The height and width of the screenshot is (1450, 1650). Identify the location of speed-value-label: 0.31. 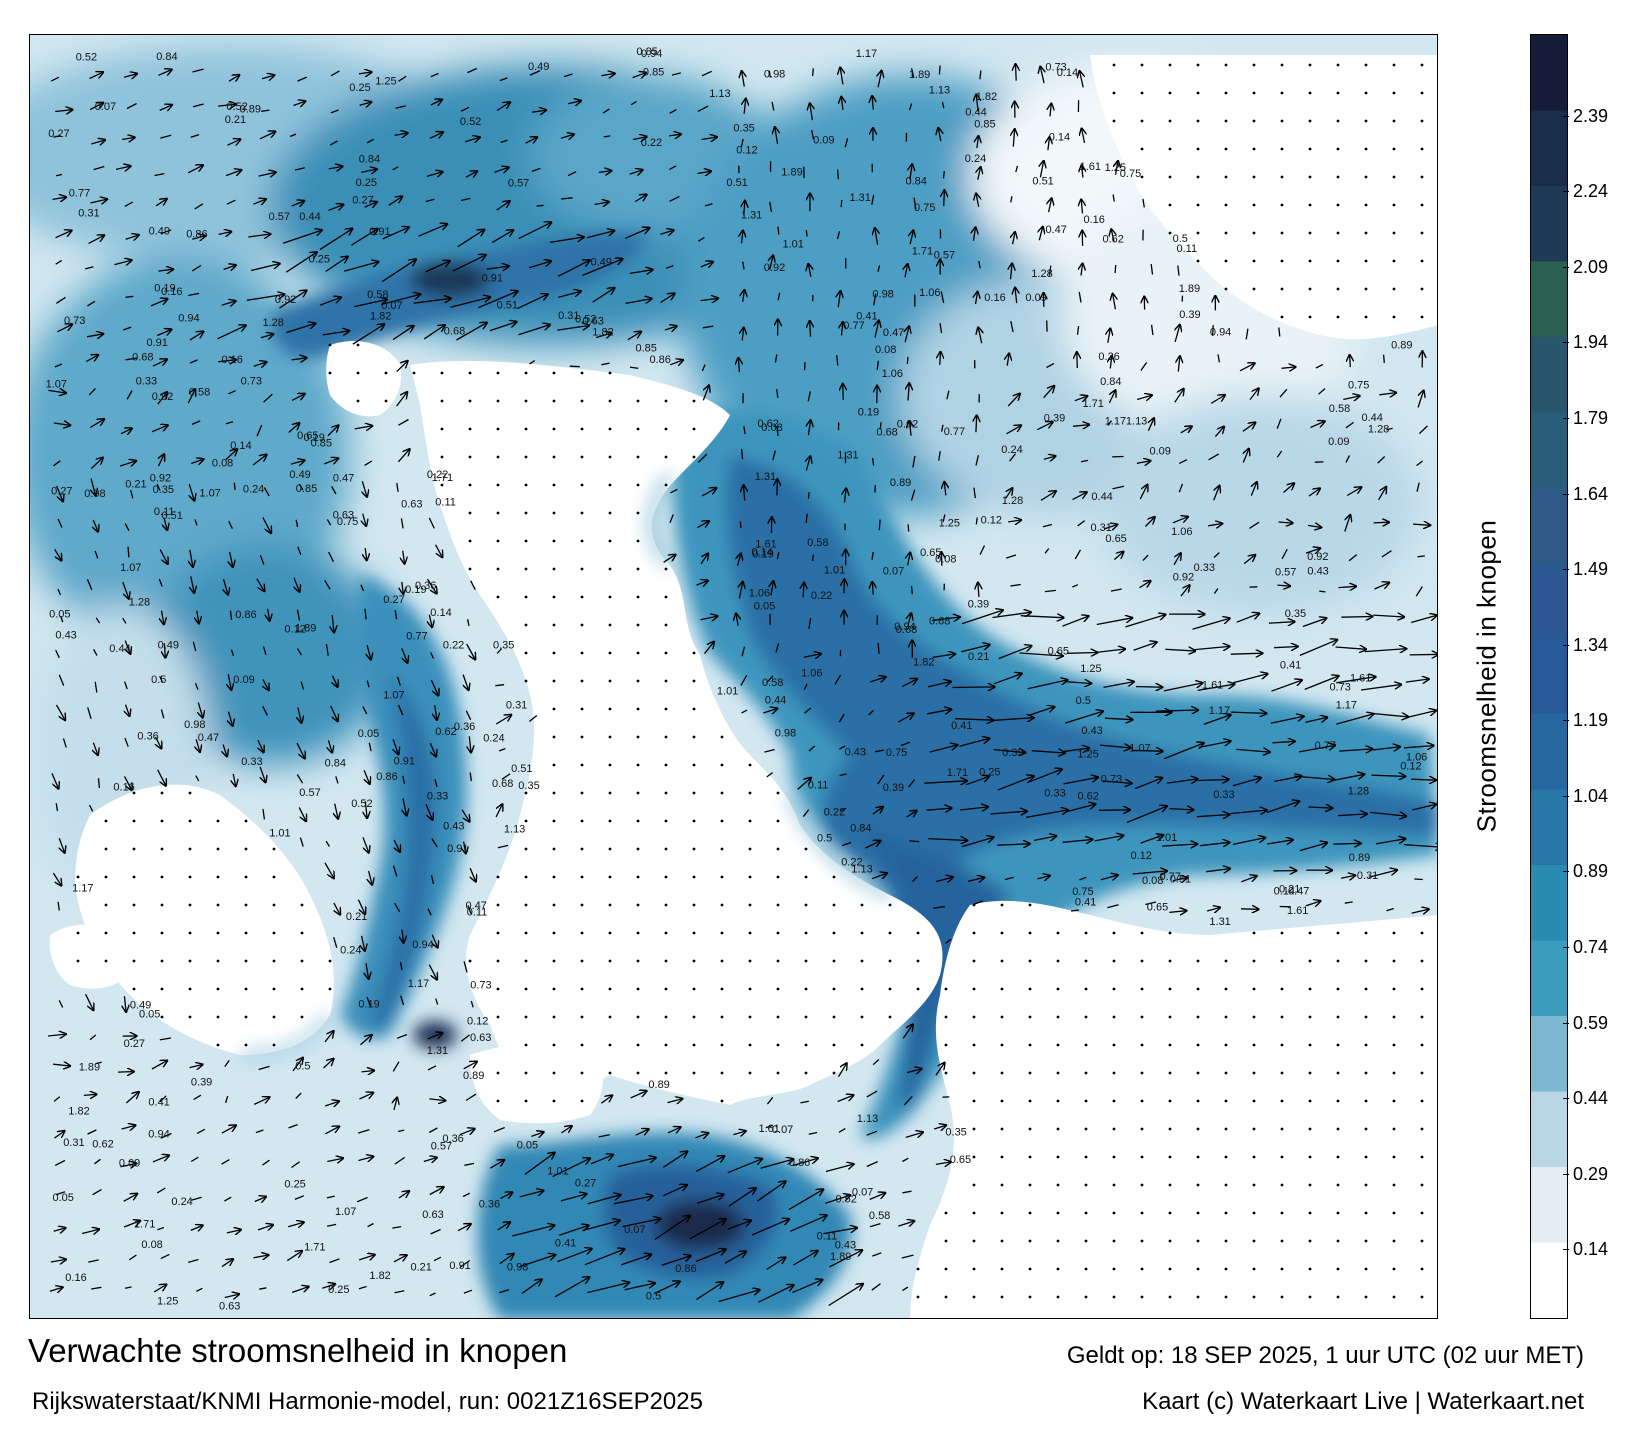
(88, 214).